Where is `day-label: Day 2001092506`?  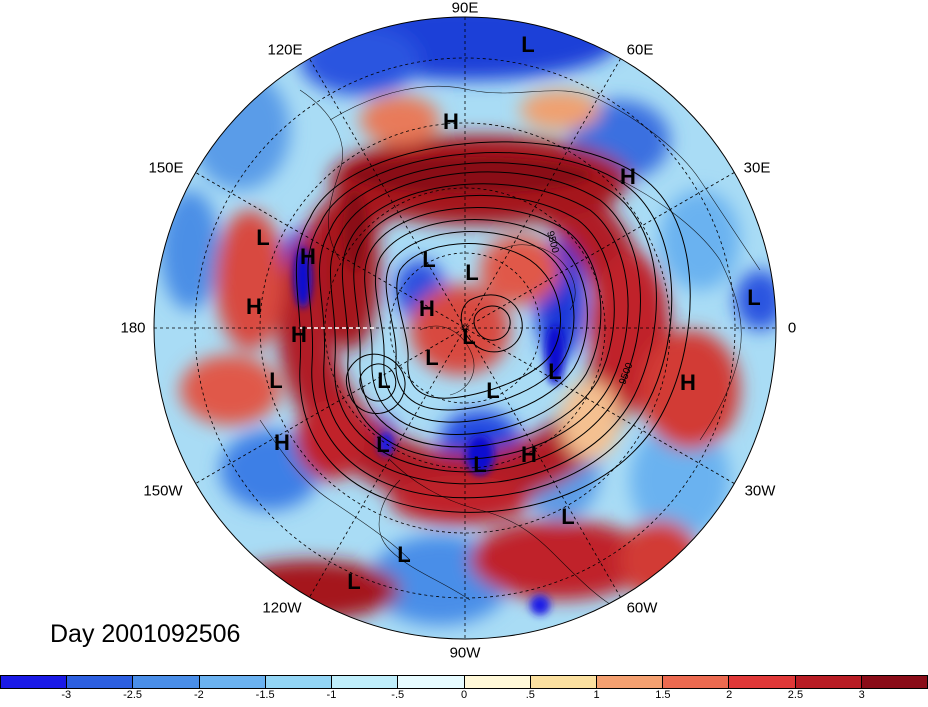 day-label: Day 2001092506 is located at coordinates (145, 634).